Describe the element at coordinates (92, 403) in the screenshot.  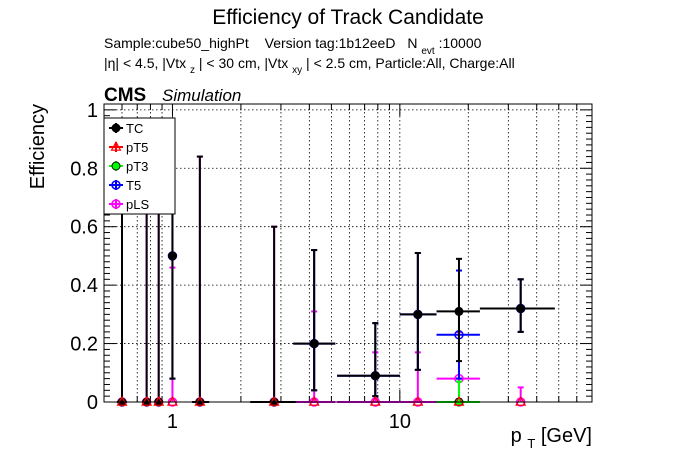
I see `y-tick-label: 0` at that location.